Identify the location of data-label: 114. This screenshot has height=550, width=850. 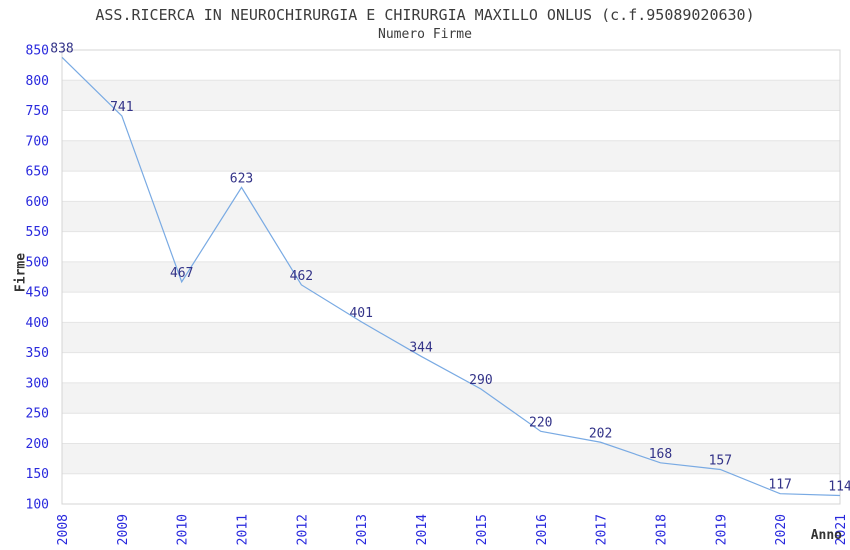
(839, 487).